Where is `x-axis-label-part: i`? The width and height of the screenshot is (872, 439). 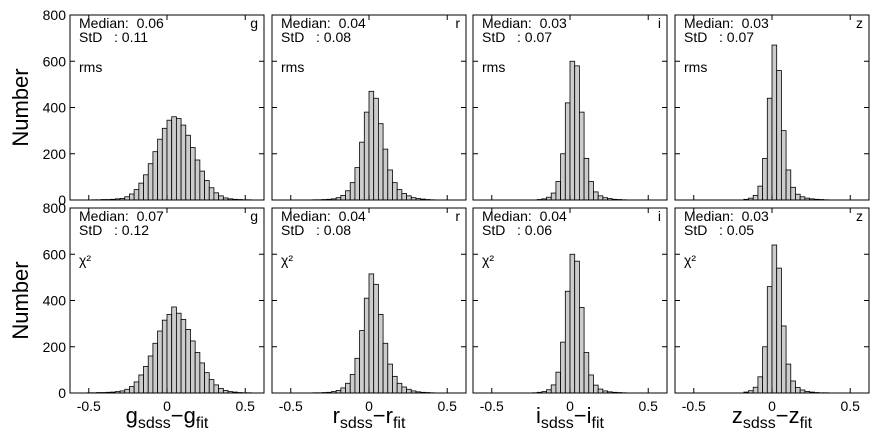 x-axis-label-part: i is located at coordinates (538, 415).